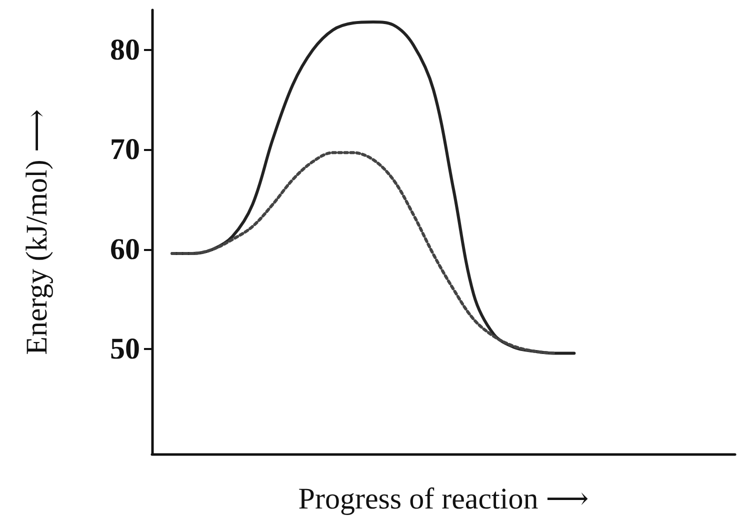 Image resolution: width=737 pixels, height=519 pixels. Describe the element at coordinates (125, 349) in the screenshot. I see `y-tick-label: 50` at that location.